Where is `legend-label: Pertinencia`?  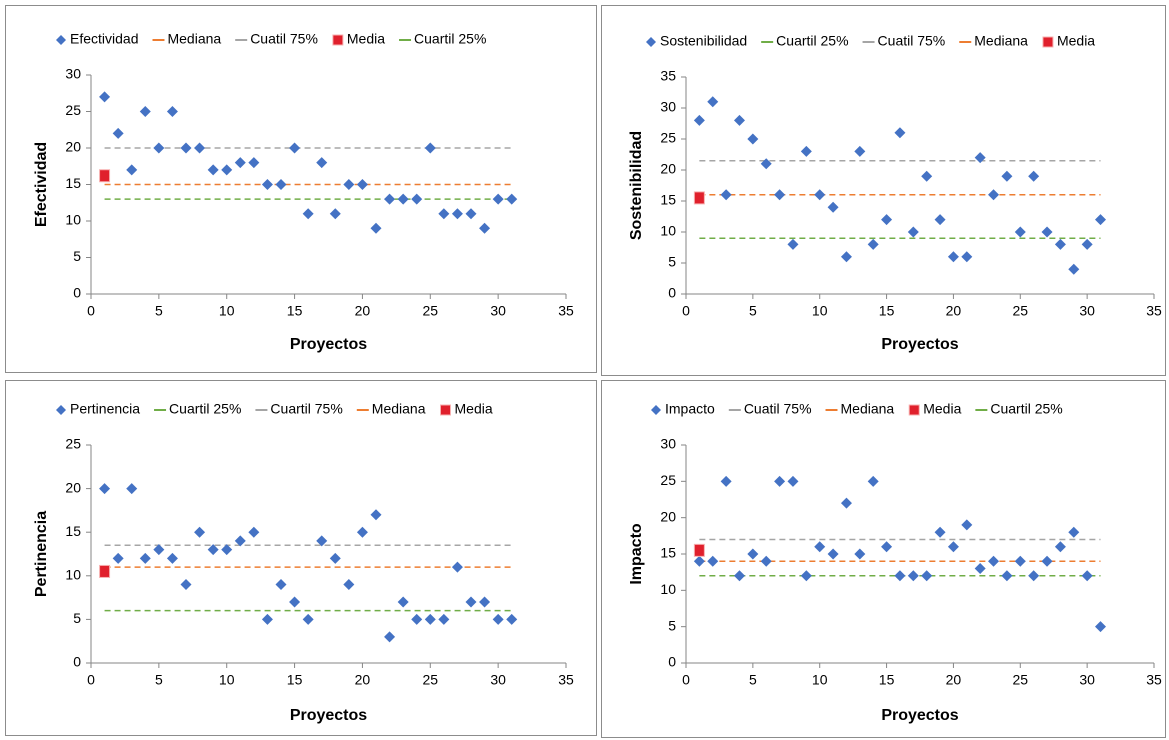 legend-label: Pertinencia is located at coordinates (105, 409).